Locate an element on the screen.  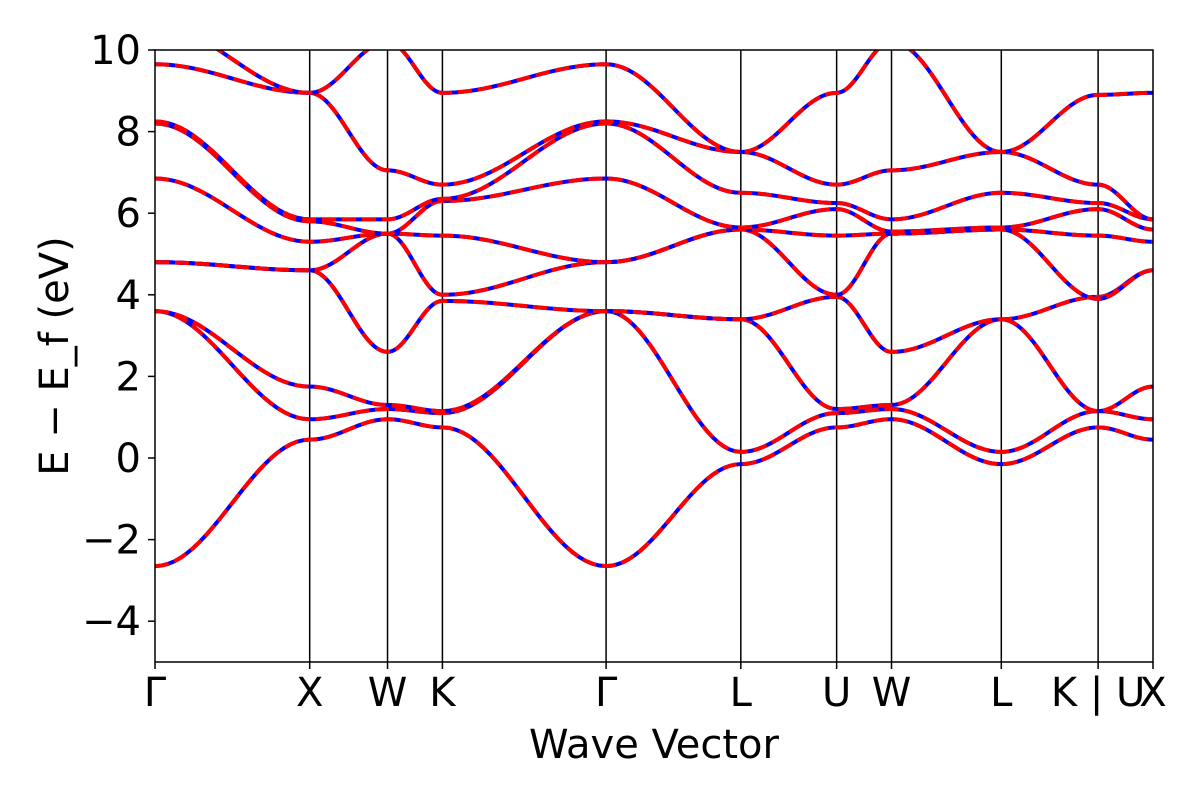
y-tick-label: −2 is located at coordinates (111, 541).